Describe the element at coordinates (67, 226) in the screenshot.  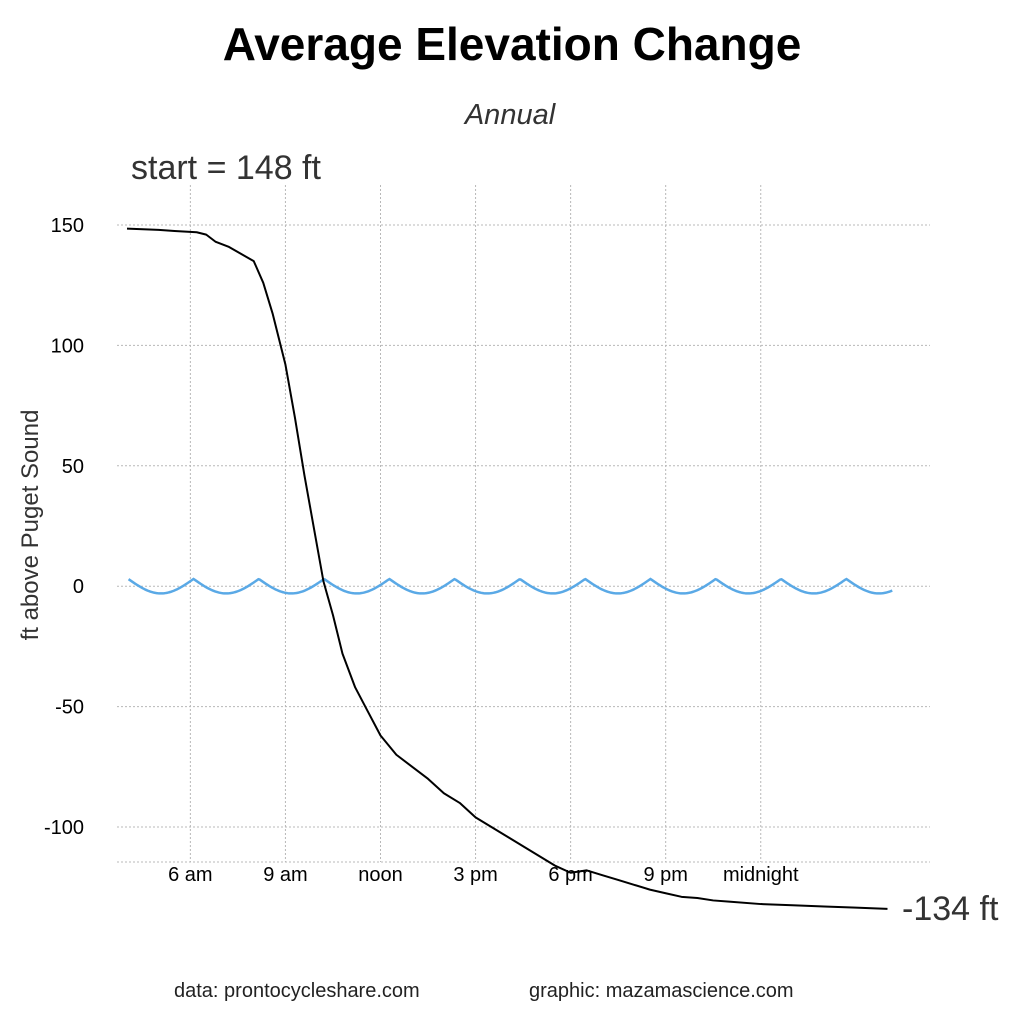
I see `y-tick-label: 150` at that location.